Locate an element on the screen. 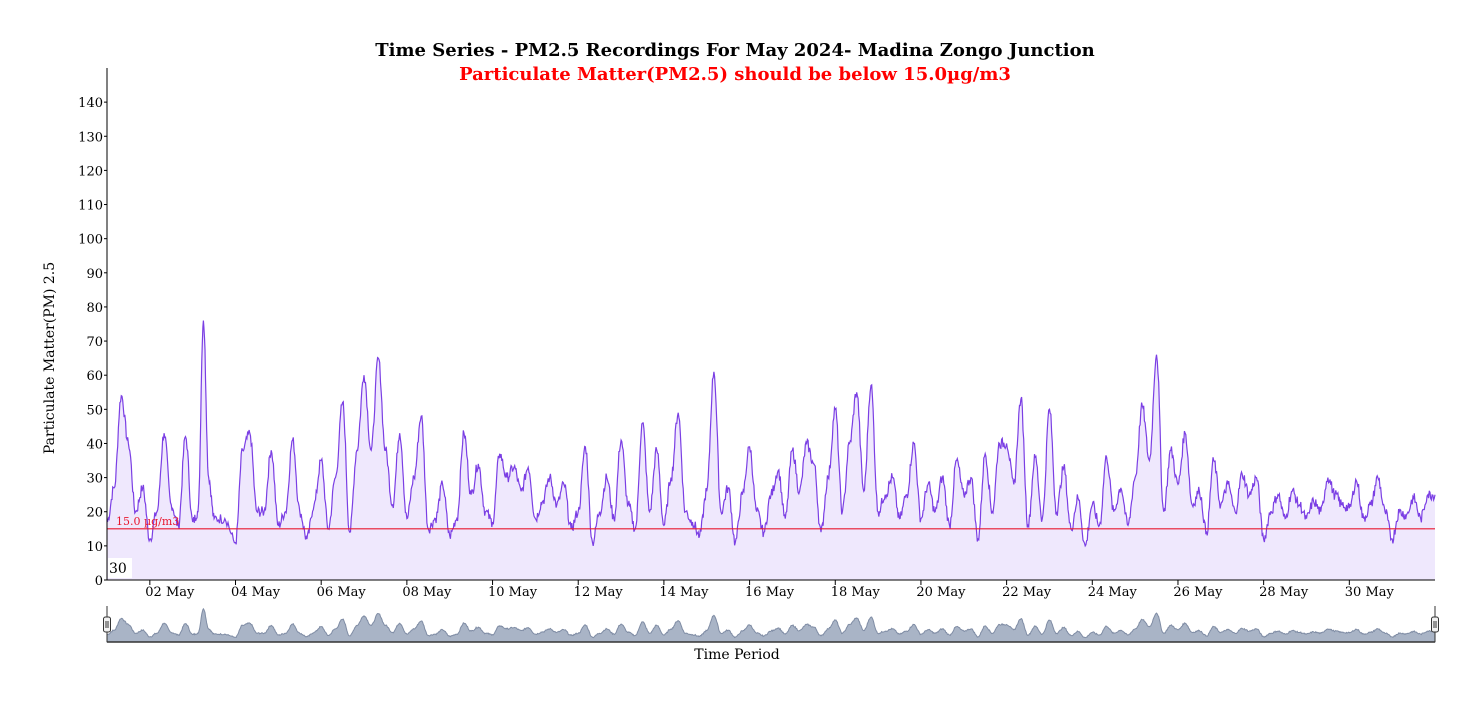 The image size is (1480, 702). x-tick-label: 14 May is located at coordinates (684, 592).